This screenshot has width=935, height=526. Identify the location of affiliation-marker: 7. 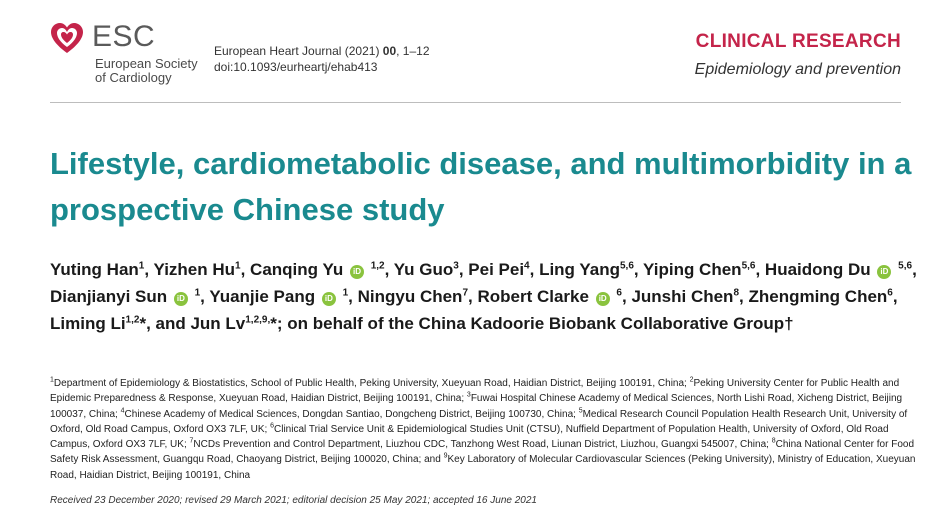
(465, 293).